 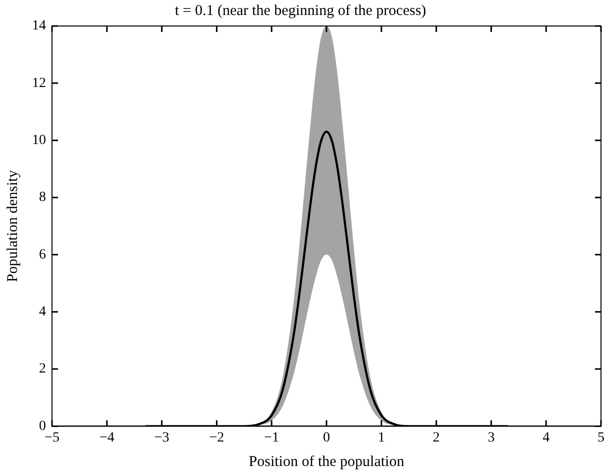 I want to click on x-tick-label: −4, so click(x=106, y=438).